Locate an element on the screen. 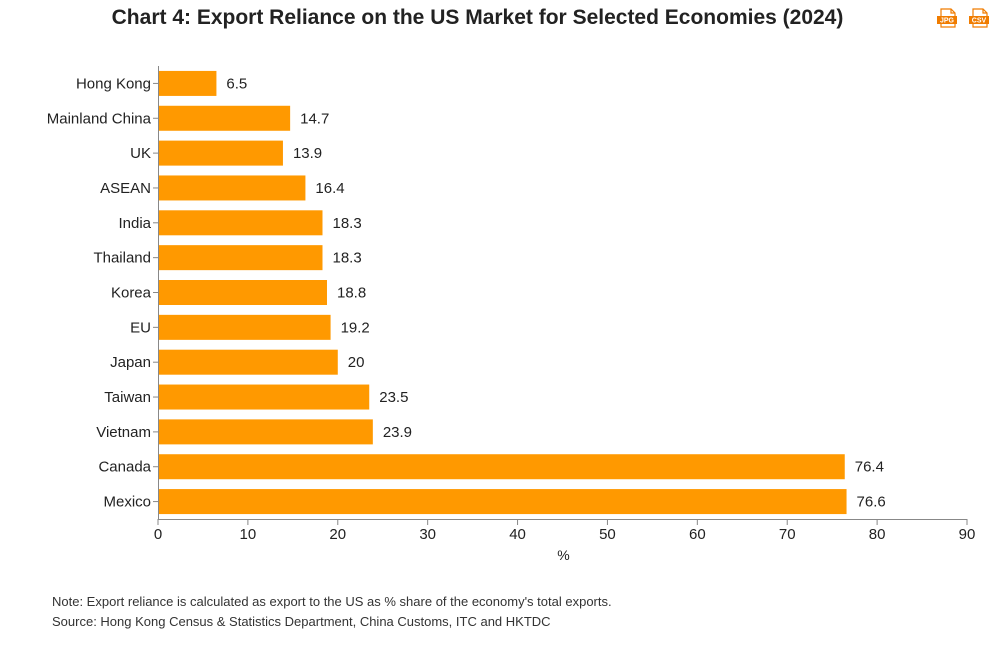 This screenshot has height=649, width=993. csv-label: CSV is located at coordinates (979, 21).